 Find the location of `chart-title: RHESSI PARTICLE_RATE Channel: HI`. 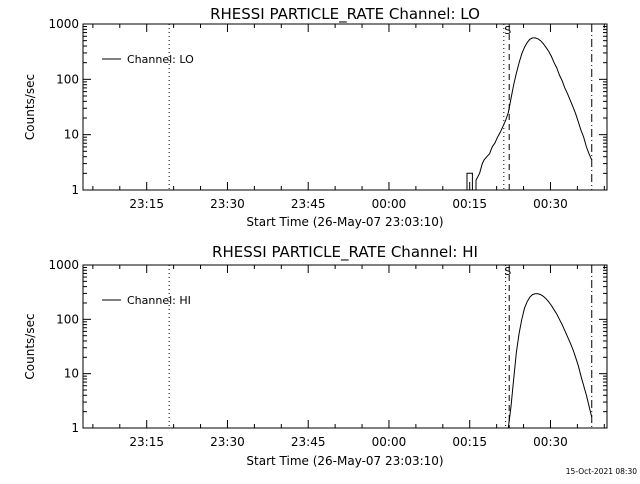

chart-title: RHESSI PARTICLE_RATE Channel: HI is located at coordinates (345, 252).